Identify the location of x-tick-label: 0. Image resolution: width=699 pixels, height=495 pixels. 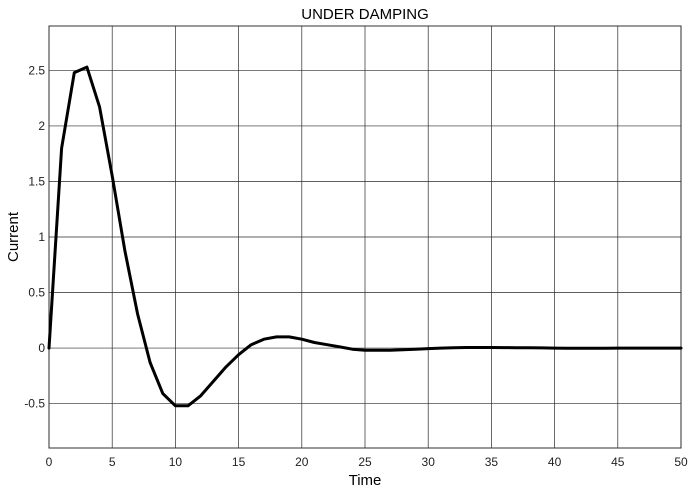
(49, 462).